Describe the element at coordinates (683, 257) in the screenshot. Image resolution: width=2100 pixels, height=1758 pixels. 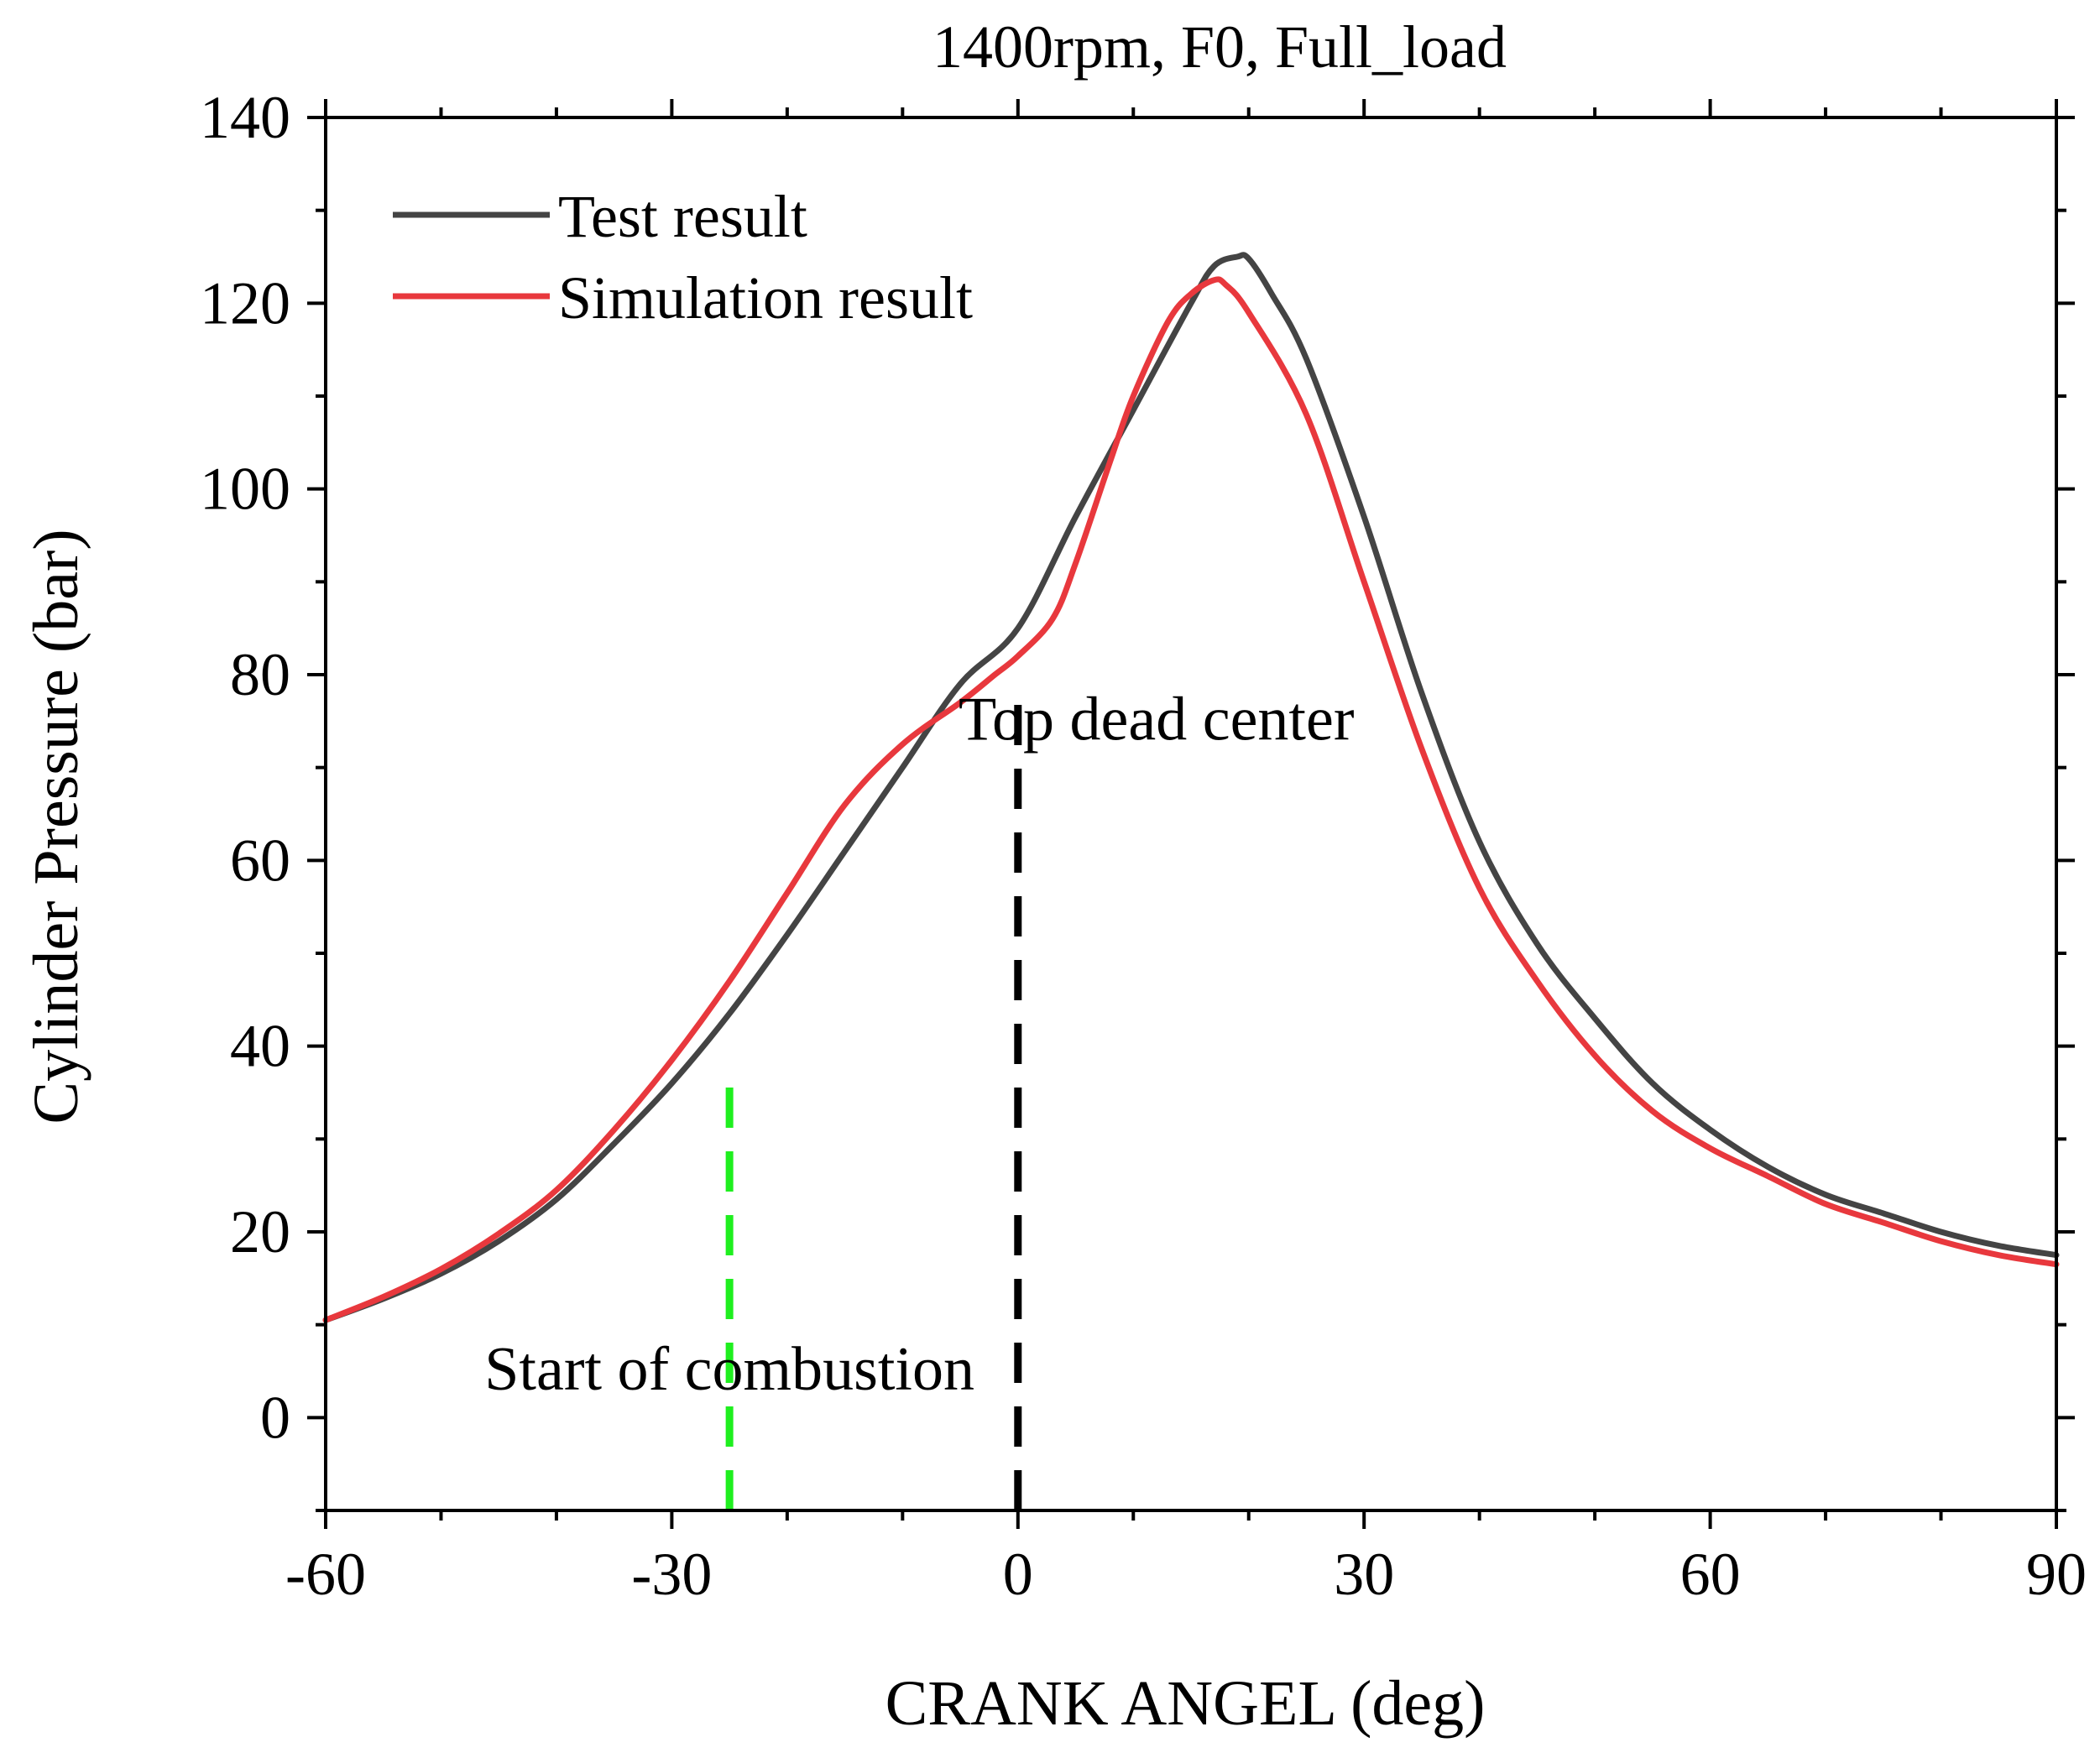
I see `legend: Test result Simulation result` at that location.